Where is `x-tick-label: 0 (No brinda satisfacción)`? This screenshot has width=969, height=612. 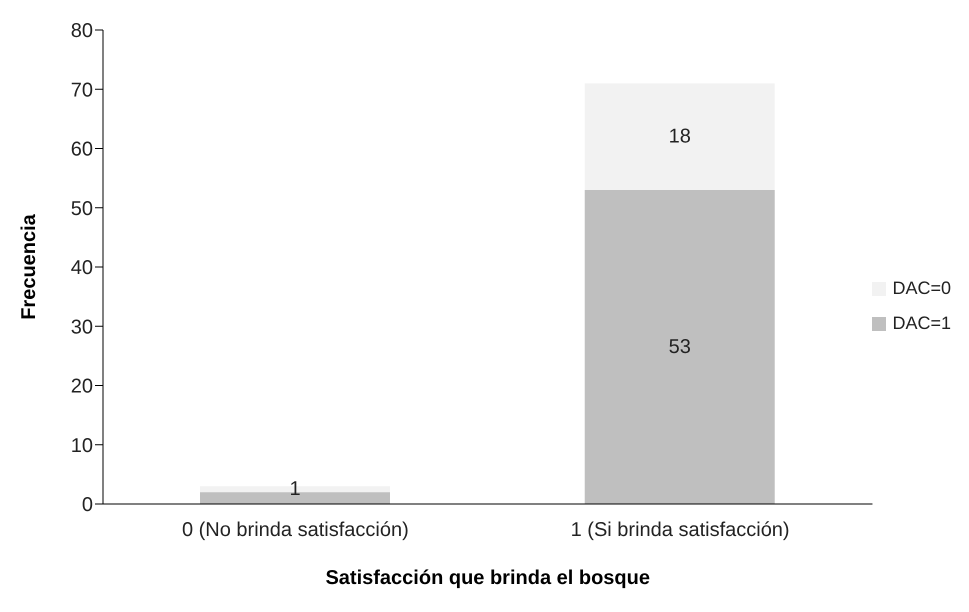
x-tick-label: 0 (No brinda satisfacción) is located at coordinates (295, 530).